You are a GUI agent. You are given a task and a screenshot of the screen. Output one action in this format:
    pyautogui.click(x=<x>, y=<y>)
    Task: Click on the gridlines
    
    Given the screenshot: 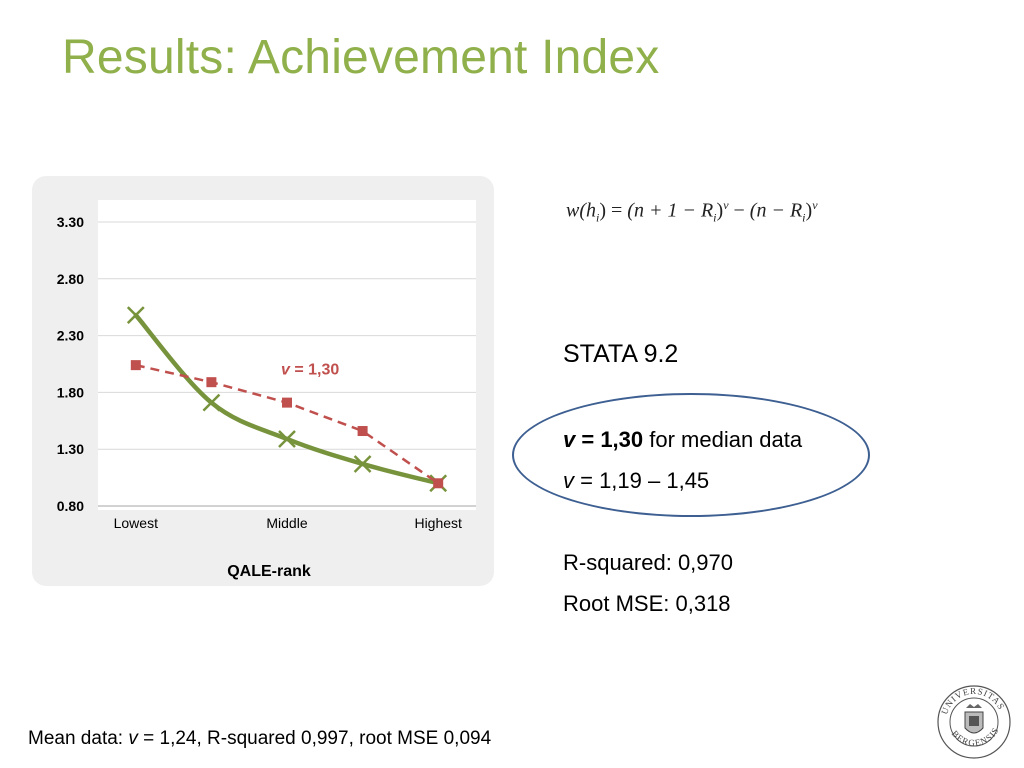 What is the action you would take?
    pyautogui.click(x=287, y=364)
    